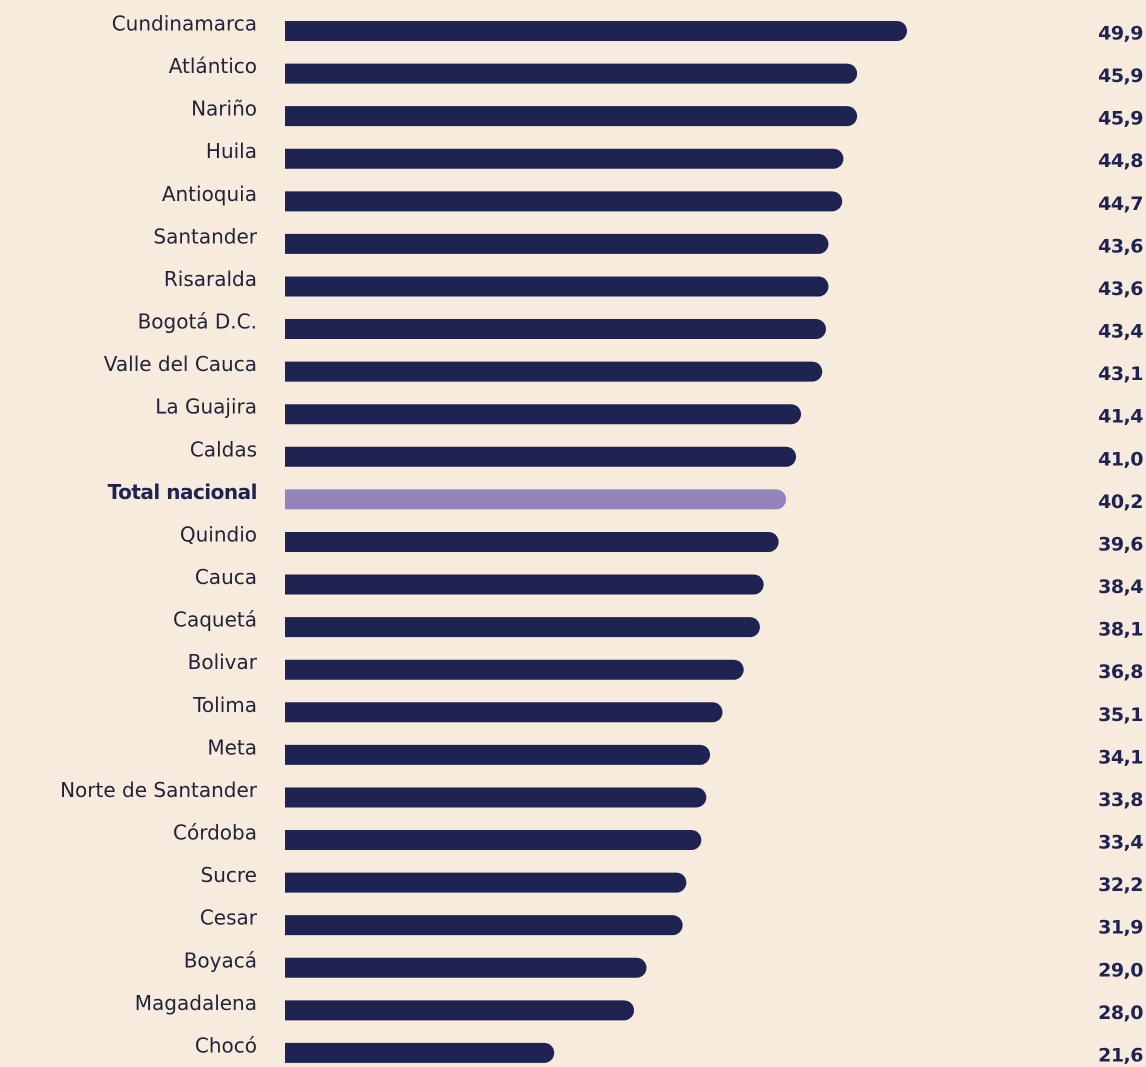 This screenshot has height=1067, width=1146. Describe the element at coordinates (213, 66) in the screenshot. I see `category-label: Atlántico` at that location.